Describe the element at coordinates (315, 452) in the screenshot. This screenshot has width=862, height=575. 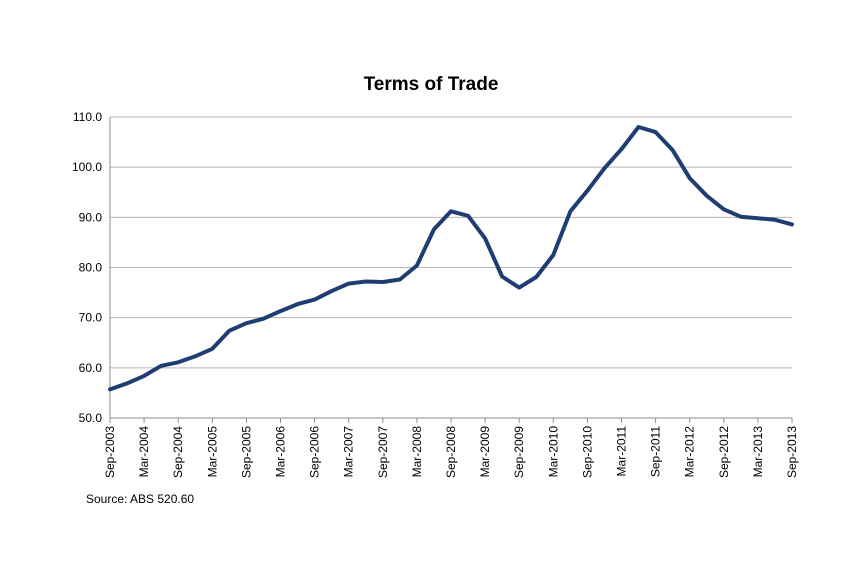
I see `x-tick-label: Sep-2006` at that location.